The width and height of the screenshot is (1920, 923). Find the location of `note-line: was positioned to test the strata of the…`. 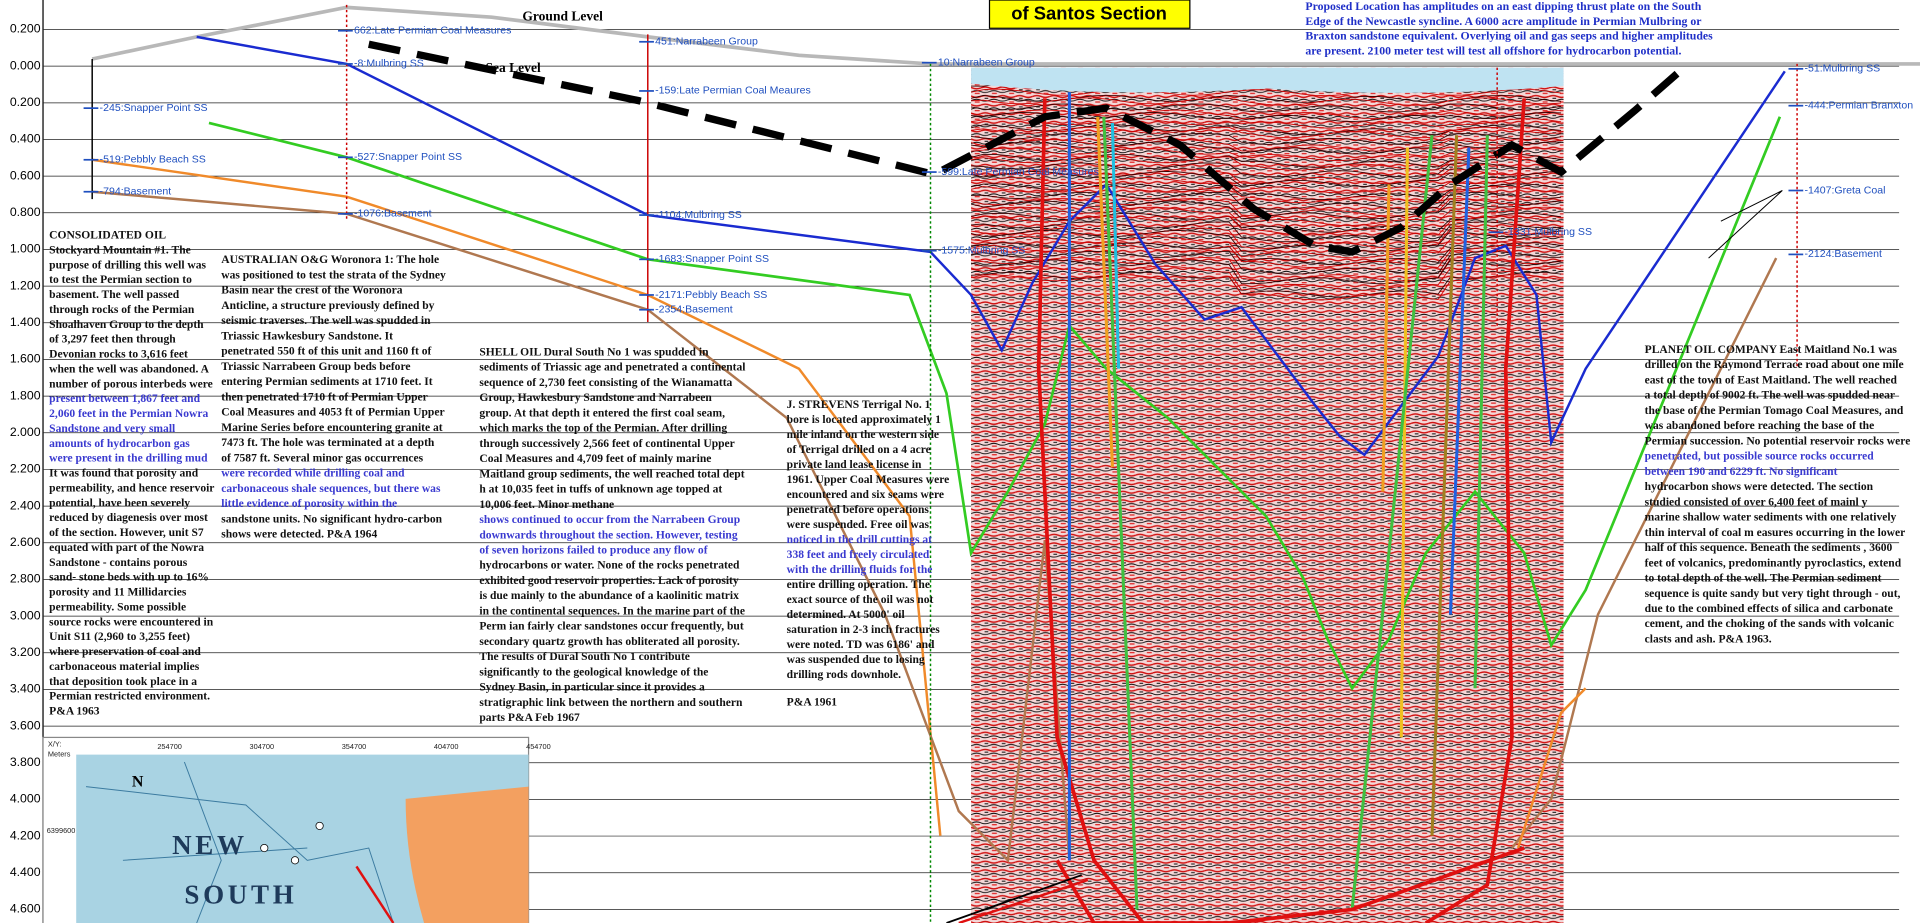

note-line: was positioned to test the strata of the… is located at coordinates (333, 275).